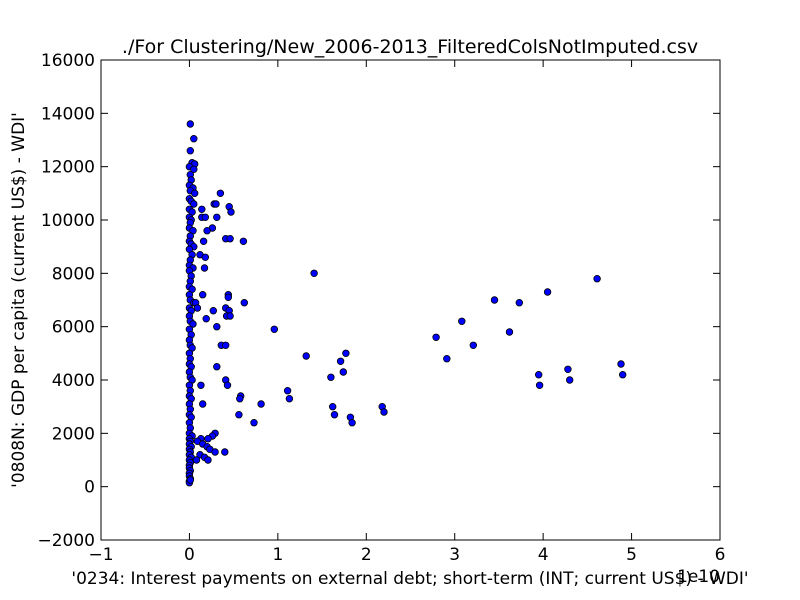 Image resolution: width=800 pixels, height=600 pixels. I want to click on y-tick-label: 12000, so click(68, 168).